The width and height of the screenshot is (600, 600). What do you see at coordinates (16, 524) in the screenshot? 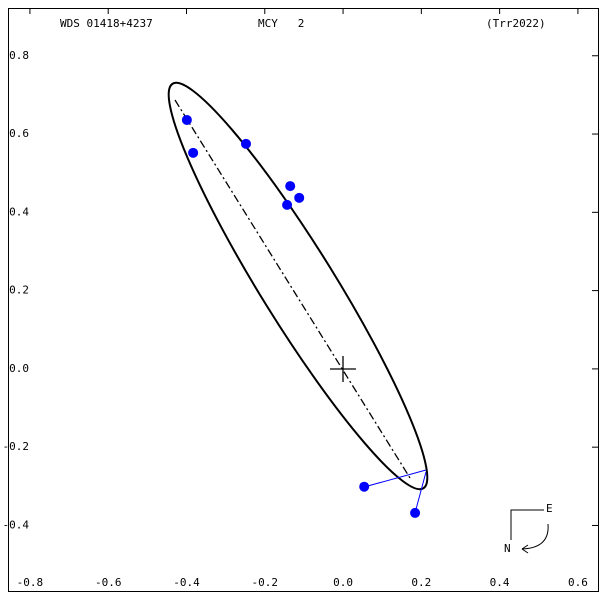
I see `y-tick-label: -0.4` at bounding box center [16, 524].